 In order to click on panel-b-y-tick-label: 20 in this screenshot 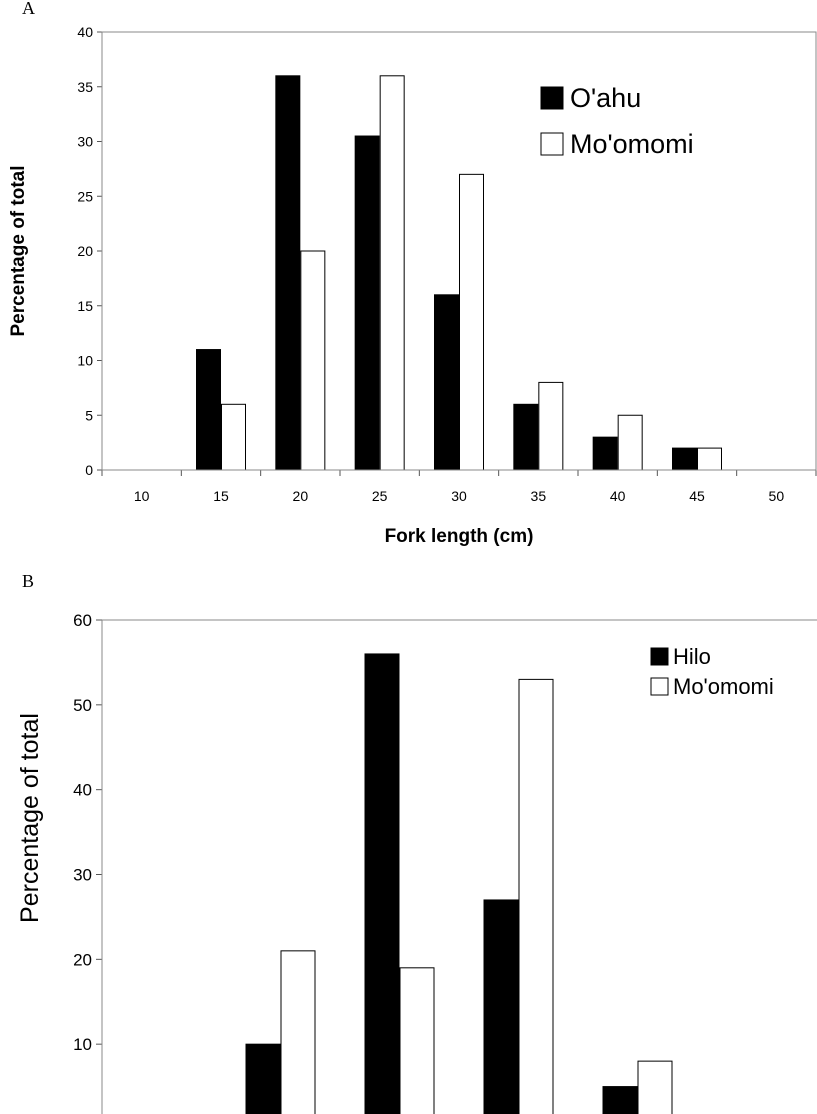, I will do `click(82, 959)`.